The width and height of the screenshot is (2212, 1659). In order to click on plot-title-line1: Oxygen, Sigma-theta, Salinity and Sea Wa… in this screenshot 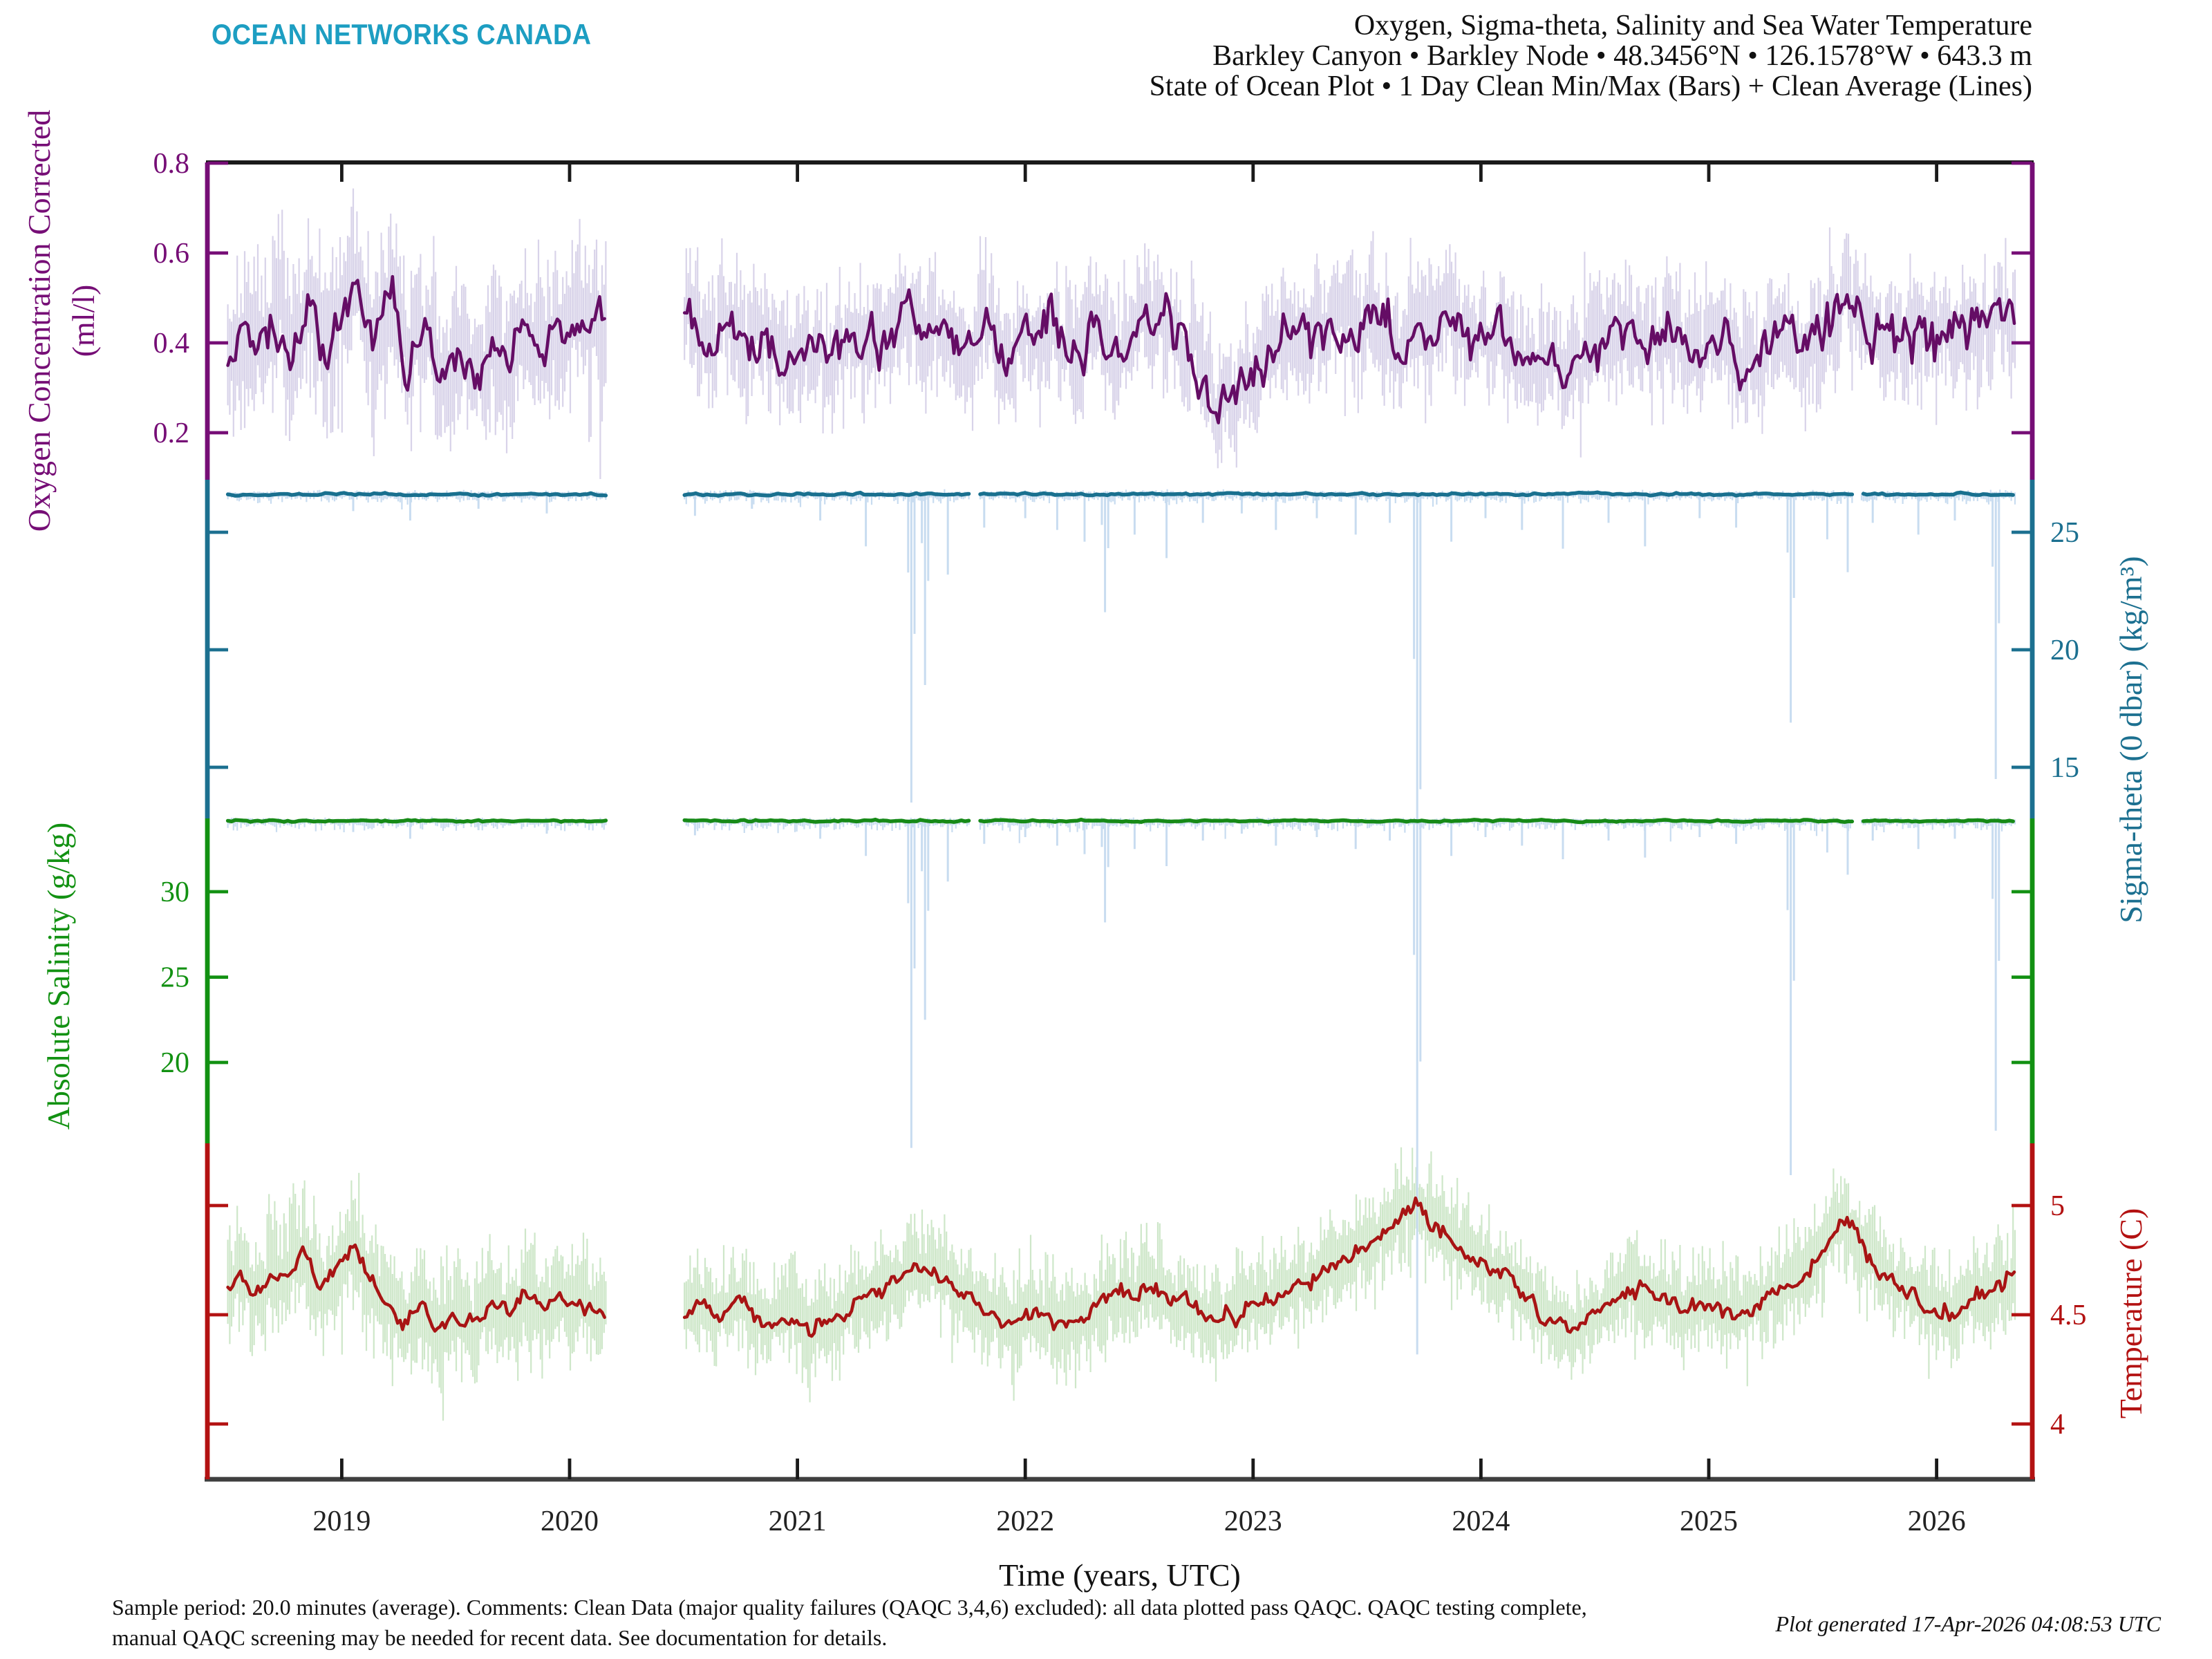, I will do `click(1693, 24)`.